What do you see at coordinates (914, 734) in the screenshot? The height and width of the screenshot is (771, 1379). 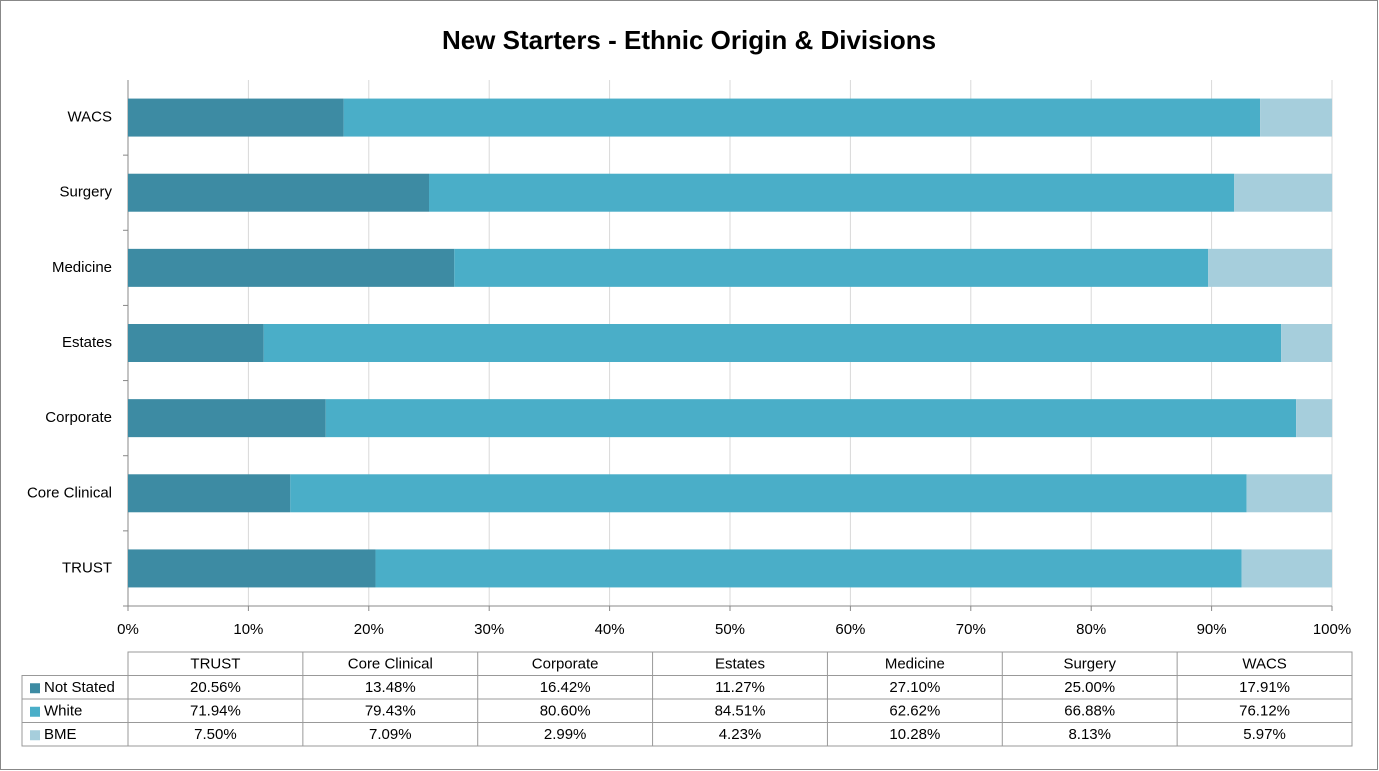 I see `table-value: 10.28%` at bounding box center [914, 734].